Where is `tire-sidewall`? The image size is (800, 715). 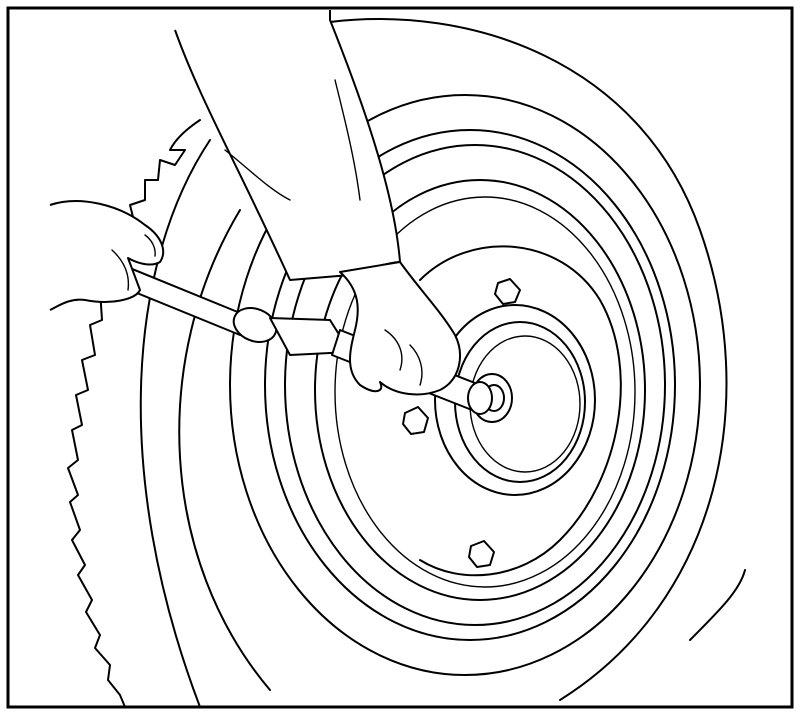
tire-sidewall is located at coordinates (175, 423).